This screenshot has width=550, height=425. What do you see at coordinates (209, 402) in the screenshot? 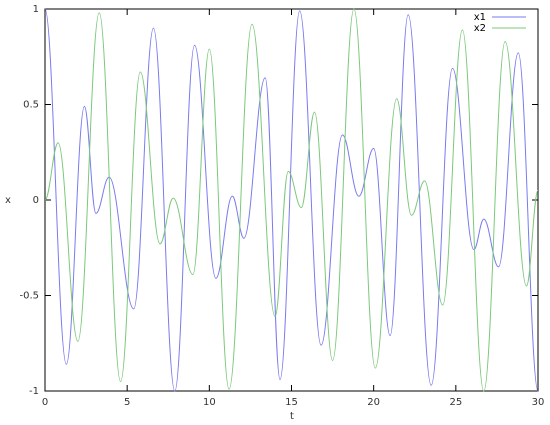
I see `x-tick-label: 10` at bounding box center [209, 402].